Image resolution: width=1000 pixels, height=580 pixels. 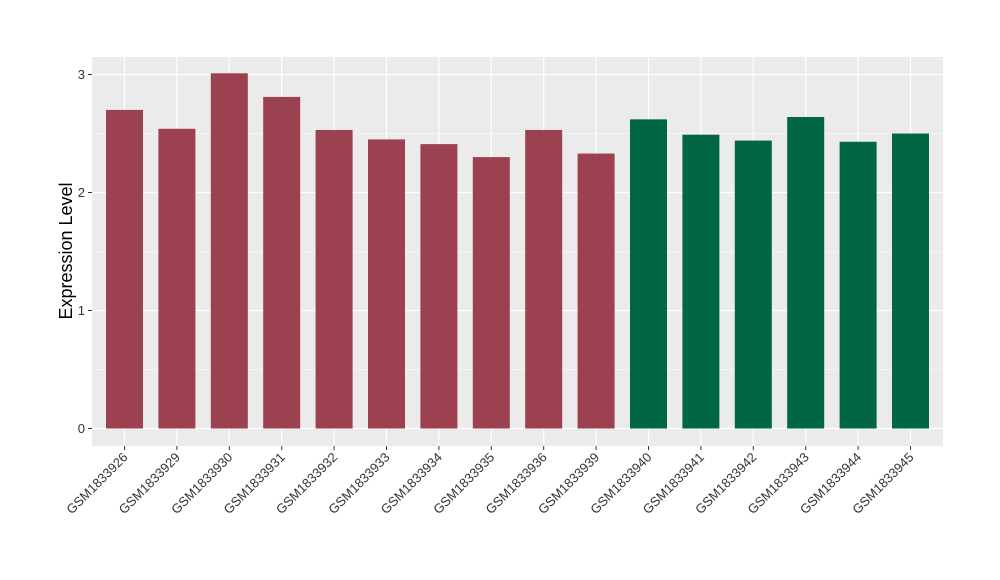 What do you see at coordinates (491, 293) in the screenshot?
I see `bar-GSM1833935` at bounding box center [491, 293].